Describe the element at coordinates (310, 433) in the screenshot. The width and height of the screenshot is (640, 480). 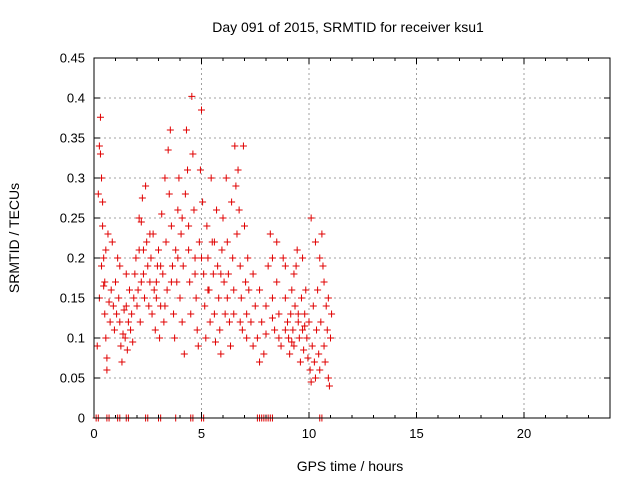
I see `x-tick-labels: 0 5 10 15 20` at that location.